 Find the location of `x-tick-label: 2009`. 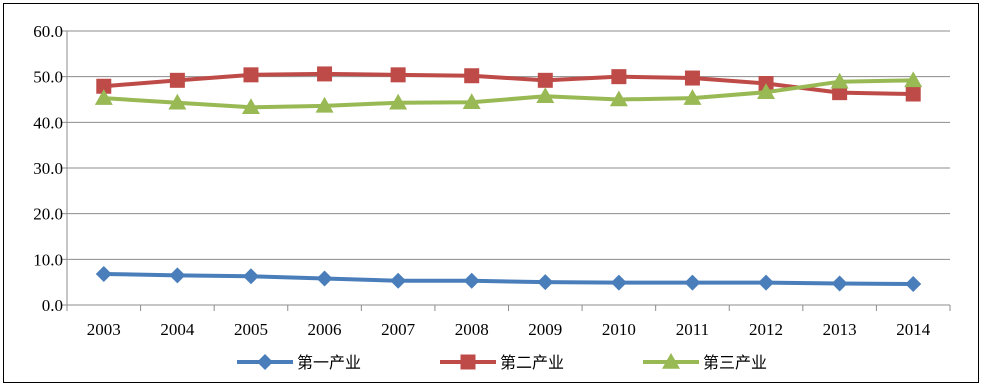

x-tick-label: 2009 is located at coordinates (545, 329).